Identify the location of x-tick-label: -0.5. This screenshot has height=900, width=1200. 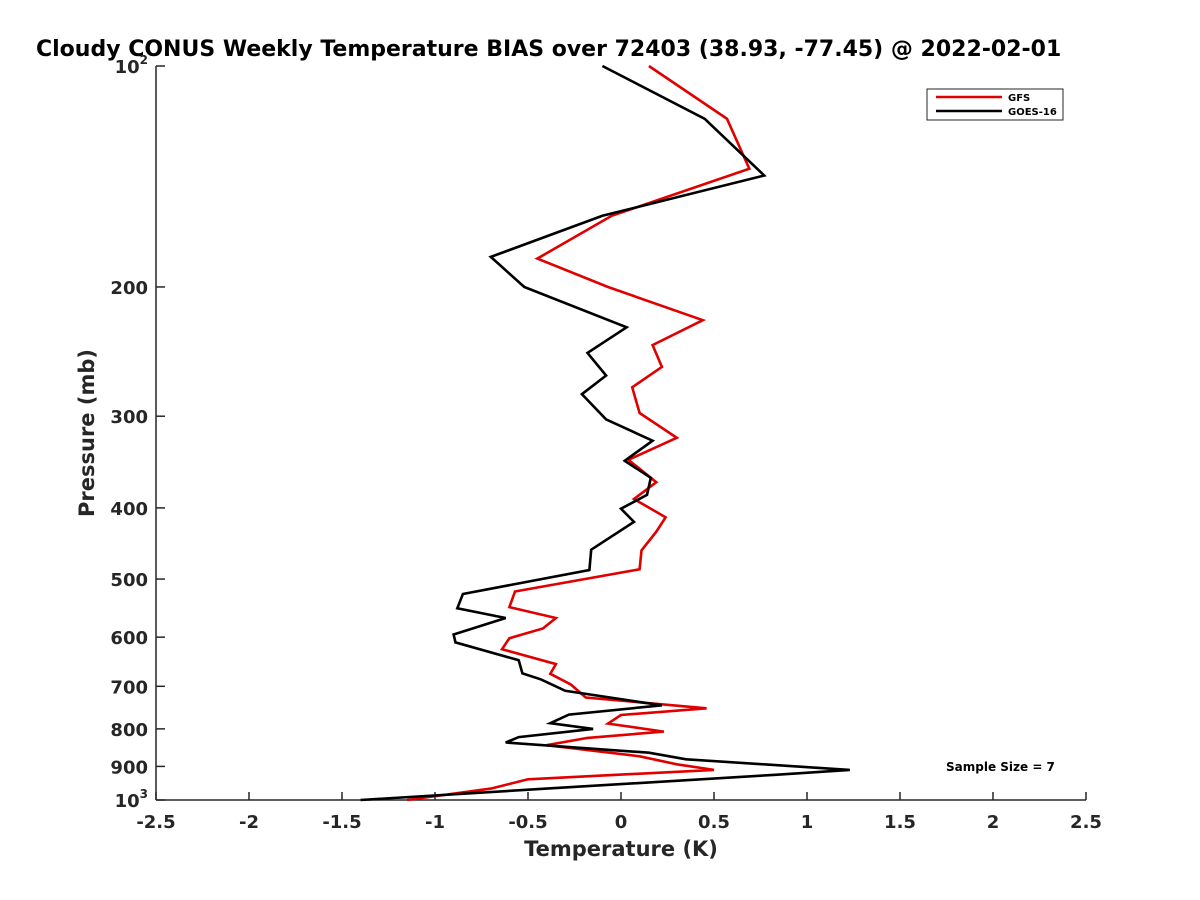
(527, 822).